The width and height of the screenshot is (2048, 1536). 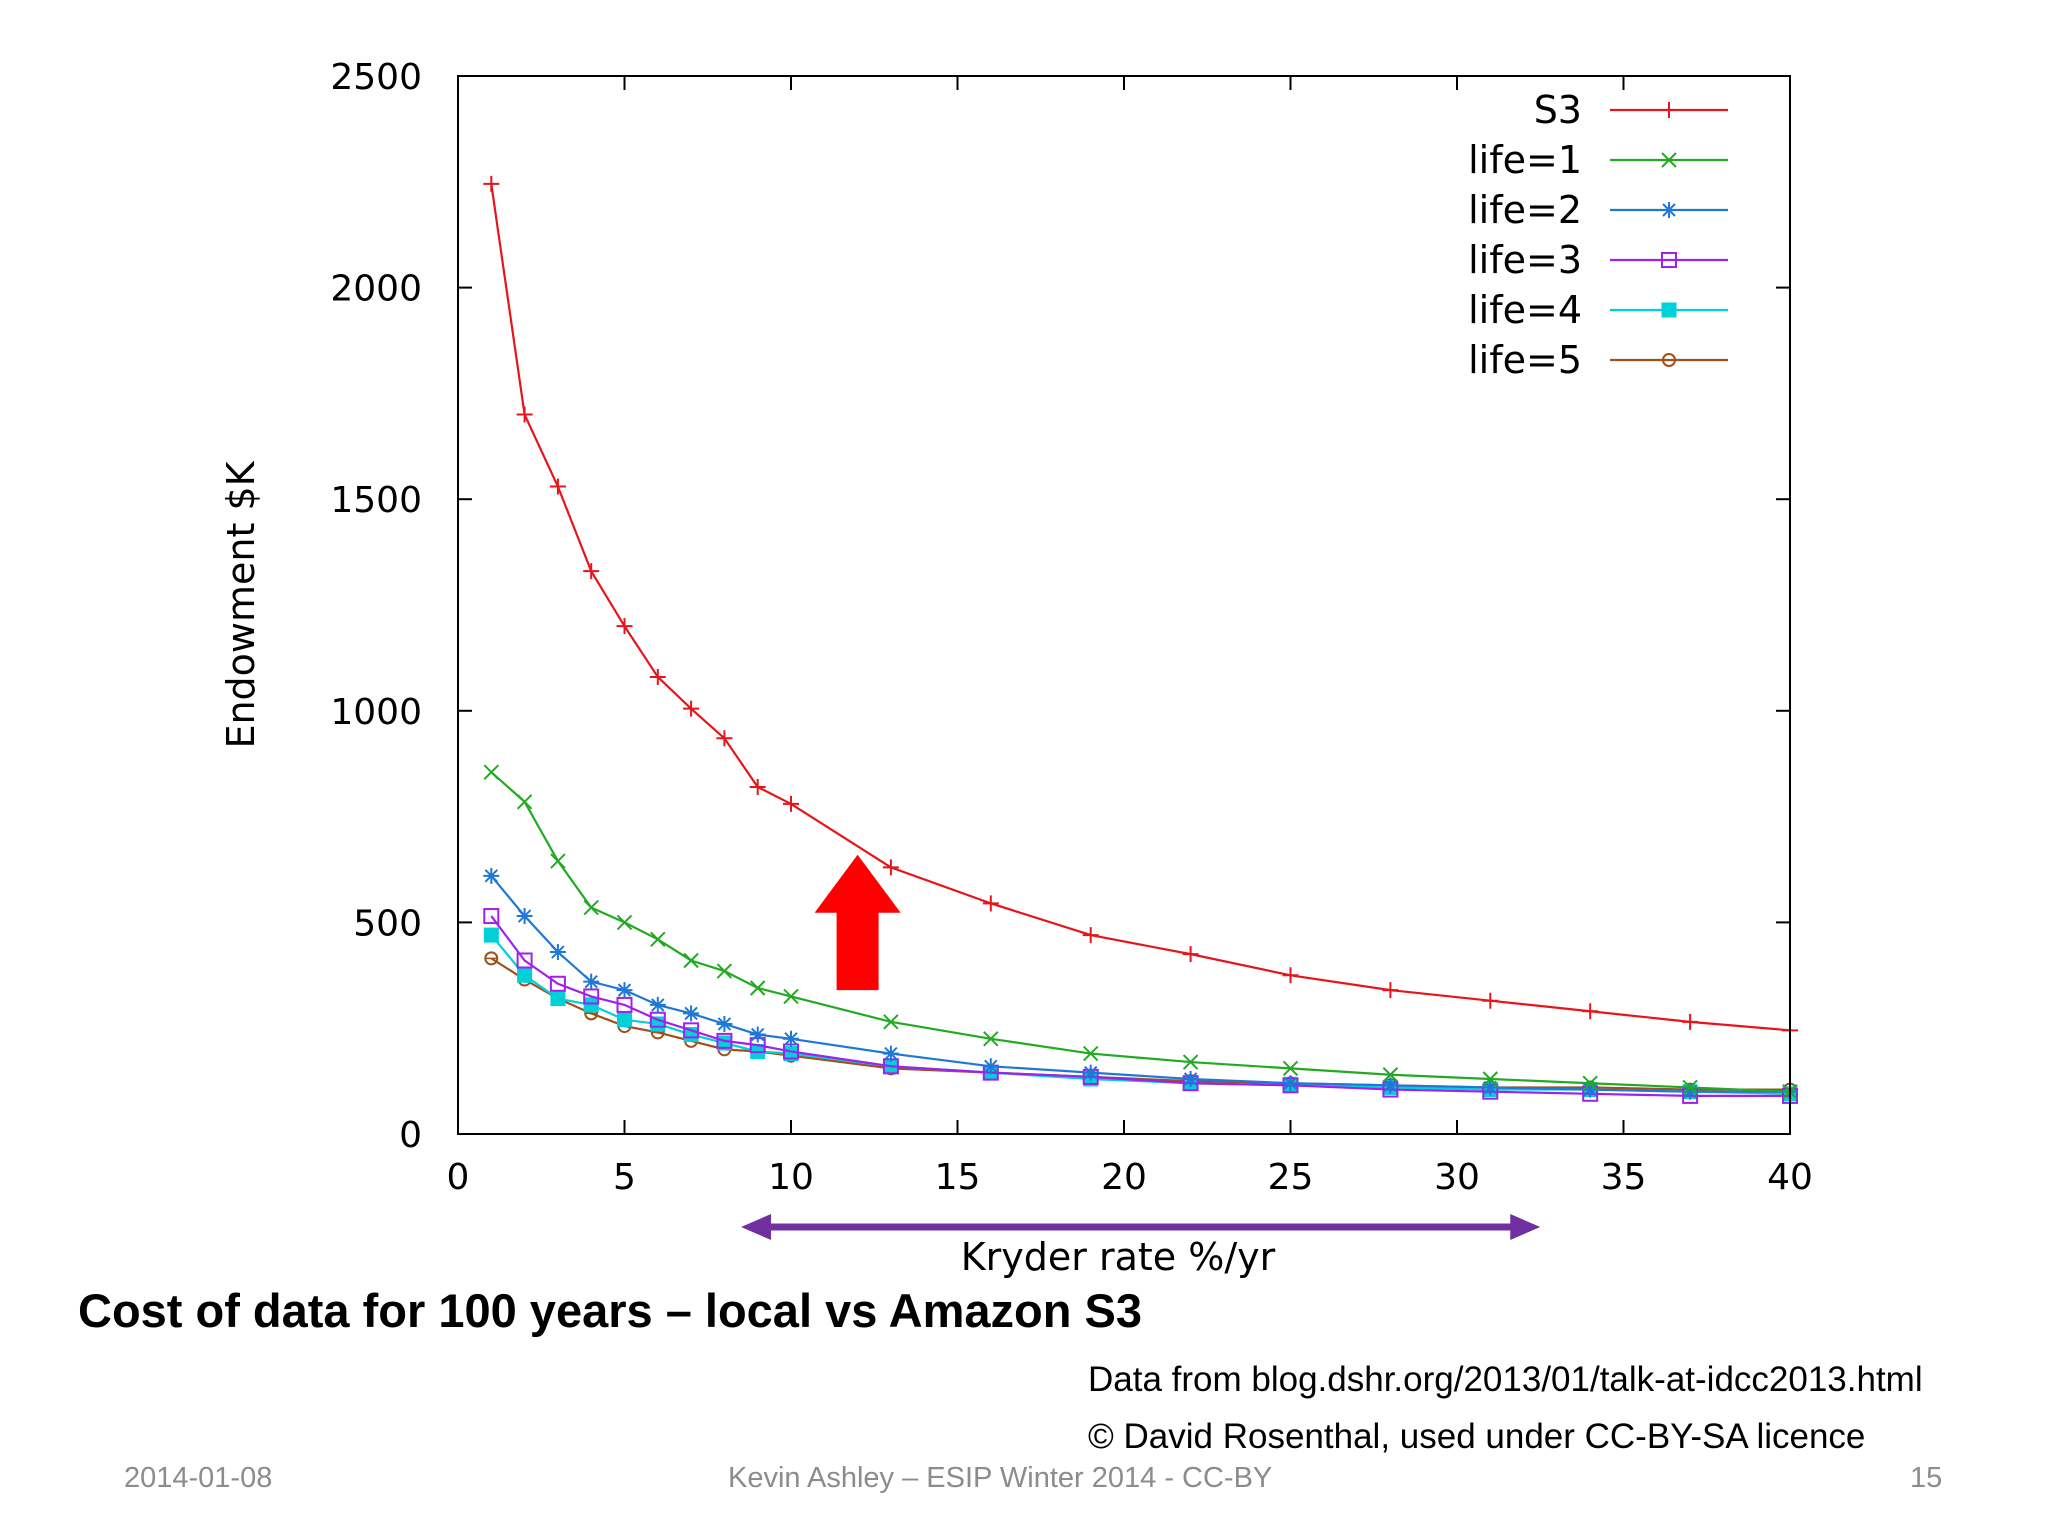 What do you see at coordinates (198, 1478) in the screenshot?
I see `footer-date: 2014-01-08` at bounding box center [198, 1478].